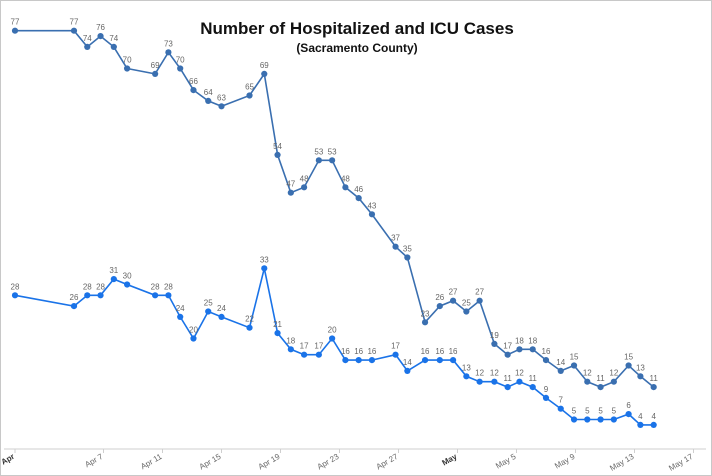  What do you see at coordinates (100, 27) in the screenshot?
I see `series-1-data-label: 76` at bounding box center [100, 27].